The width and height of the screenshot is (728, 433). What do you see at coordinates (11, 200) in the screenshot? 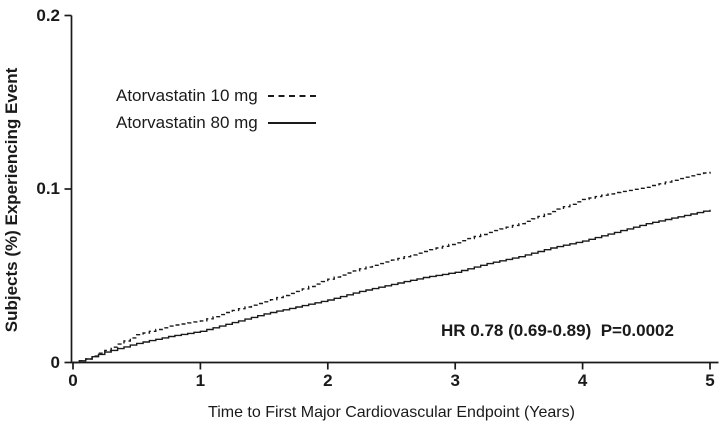
I see `y-axis-title: Subjects (%) Experiencing Event` at bounding box center [11, 200].